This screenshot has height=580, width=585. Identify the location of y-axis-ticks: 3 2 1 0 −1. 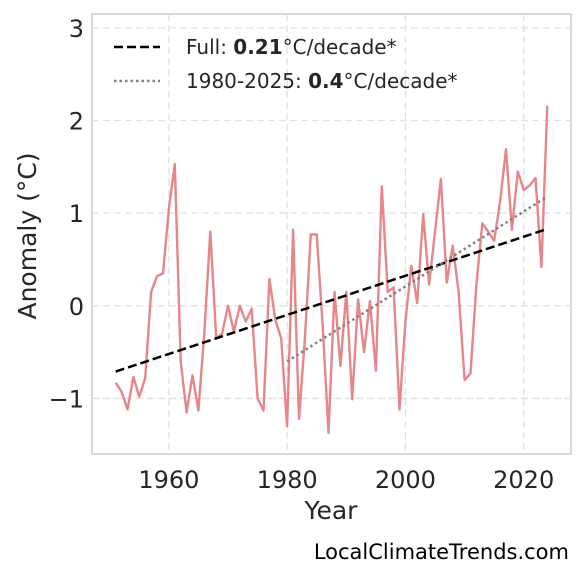
(66, 214).